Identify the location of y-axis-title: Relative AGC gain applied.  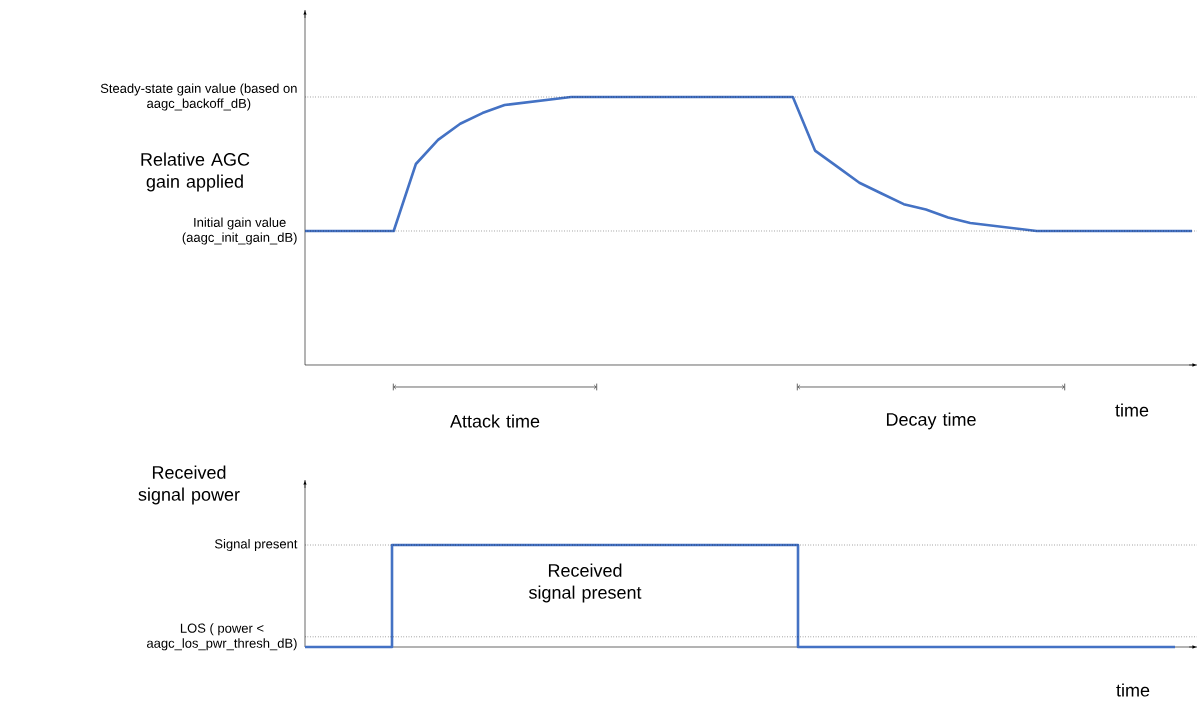
(195, 172).